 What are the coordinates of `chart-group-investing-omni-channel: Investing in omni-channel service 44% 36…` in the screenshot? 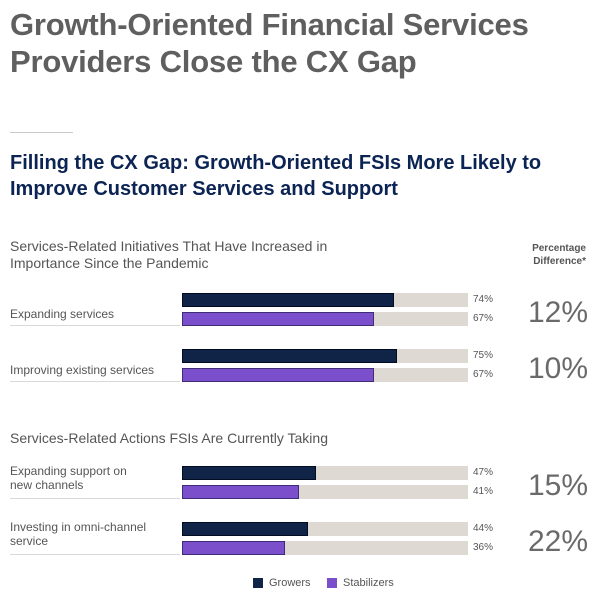 It's located at (300, 542).